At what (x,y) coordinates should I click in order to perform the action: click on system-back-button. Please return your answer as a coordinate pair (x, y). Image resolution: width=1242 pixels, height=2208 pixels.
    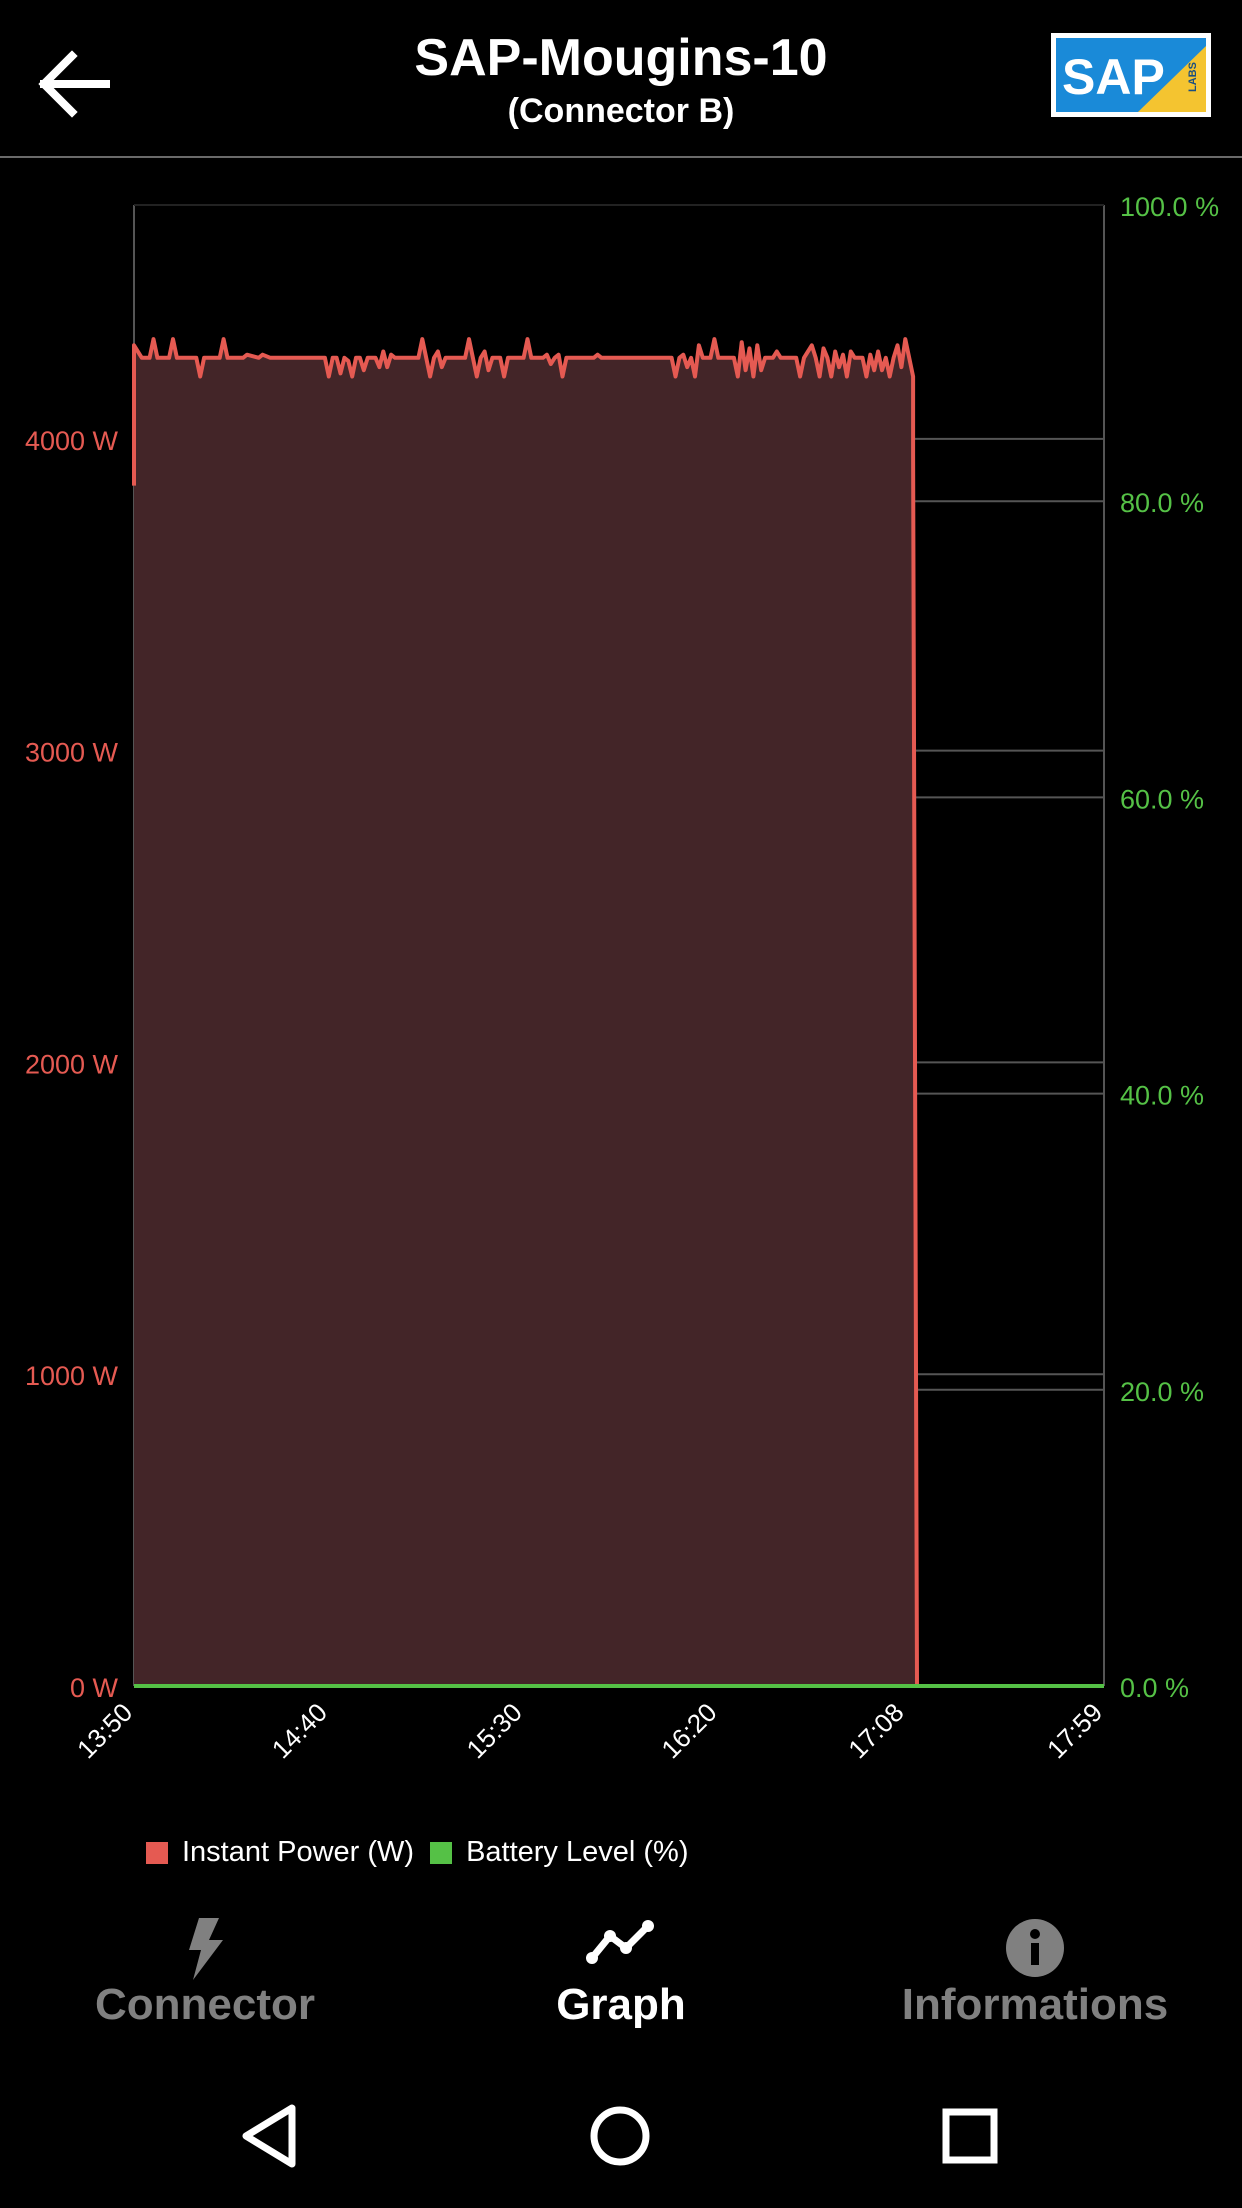
    Looking at the image, I should click on (270, 2136).